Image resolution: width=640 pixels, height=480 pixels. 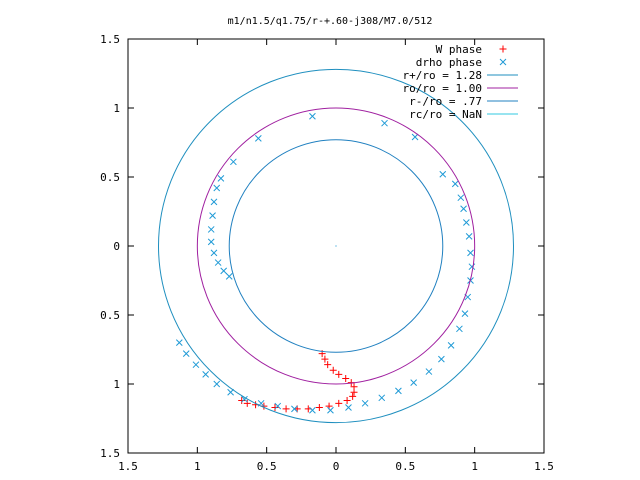 What do you see at coordinates (449, 62) in the screenshot?
I see `legend-label: drho phase` at bounding box center [449, 62].